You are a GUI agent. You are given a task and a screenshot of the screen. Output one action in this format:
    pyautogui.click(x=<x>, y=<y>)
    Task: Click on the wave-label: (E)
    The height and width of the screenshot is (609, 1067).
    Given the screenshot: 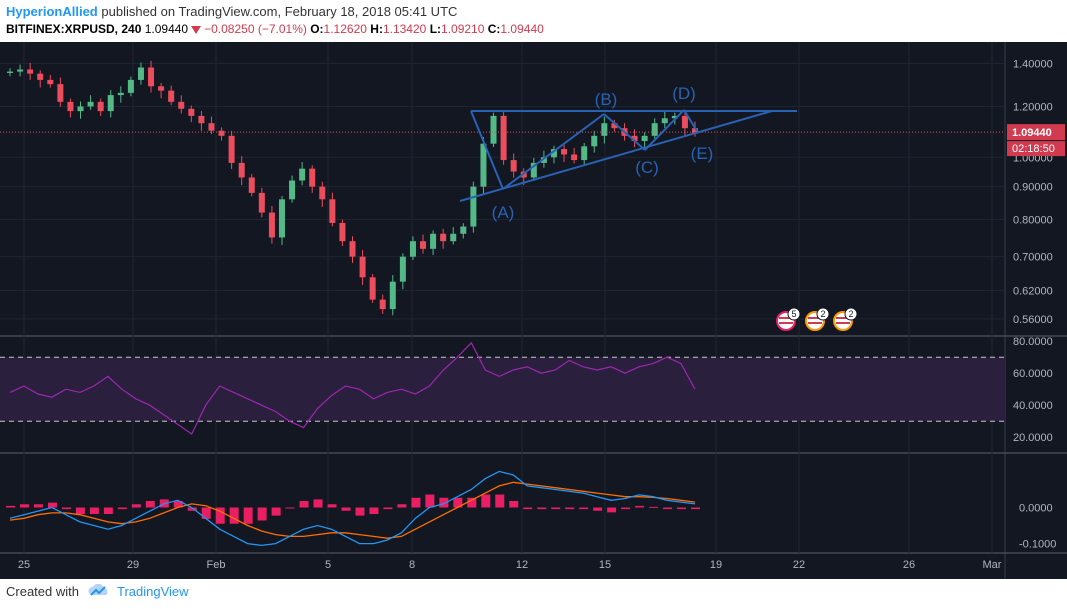 What is the action you would take?
    pyautogui.click(x=702, y=153)
    